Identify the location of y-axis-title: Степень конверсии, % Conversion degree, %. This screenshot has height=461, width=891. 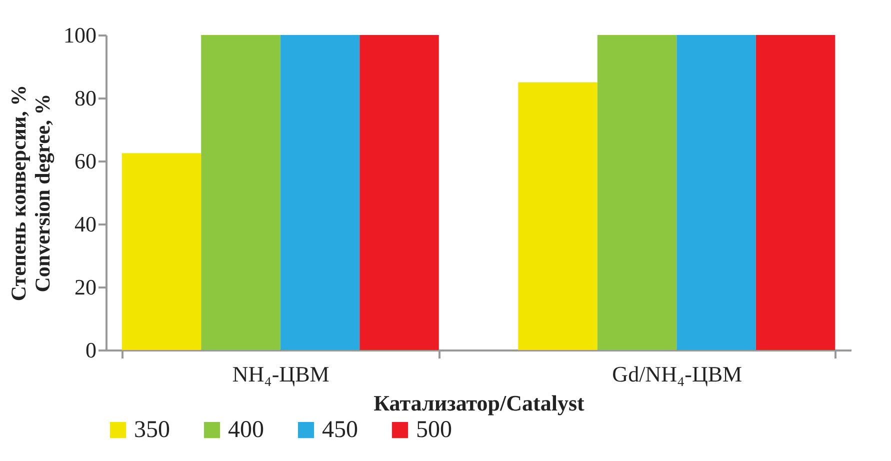
(30, 193).